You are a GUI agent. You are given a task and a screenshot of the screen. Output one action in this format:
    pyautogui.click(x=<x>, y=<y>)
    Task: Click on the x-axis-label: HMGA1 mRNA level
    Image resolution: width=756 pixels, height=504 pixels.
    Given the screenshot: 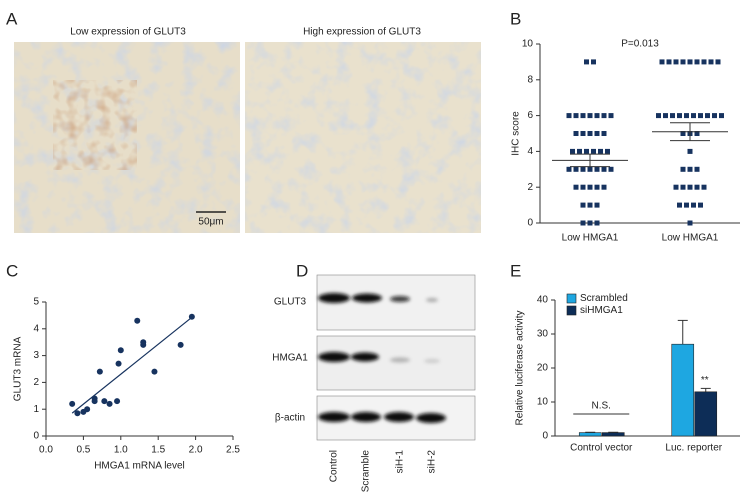 What is the action you would take?
    pyautogui.click(x=139, y=466)
    